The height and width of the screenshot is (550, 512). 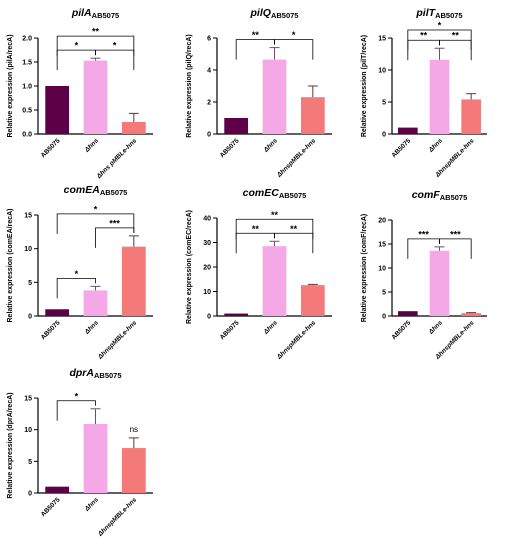 I want to click on chart-title-gene: dprA, so click(x=81, y=373).